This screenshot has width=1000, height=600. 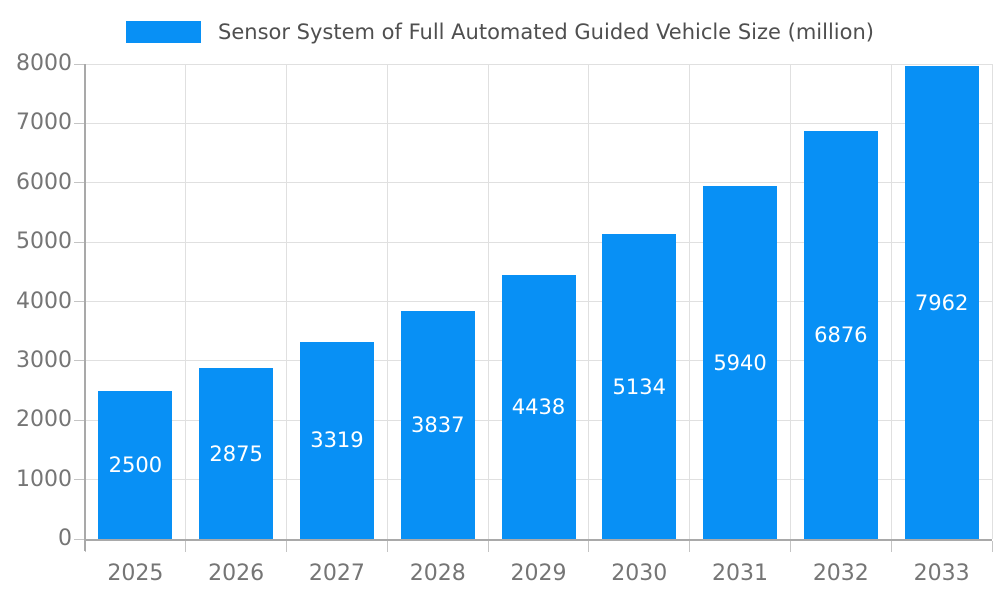 What do you see at coordinates (639, 573) in the screenshot?
I see `x-axis-label-2030: 2030` at bounding box center [639, 573].